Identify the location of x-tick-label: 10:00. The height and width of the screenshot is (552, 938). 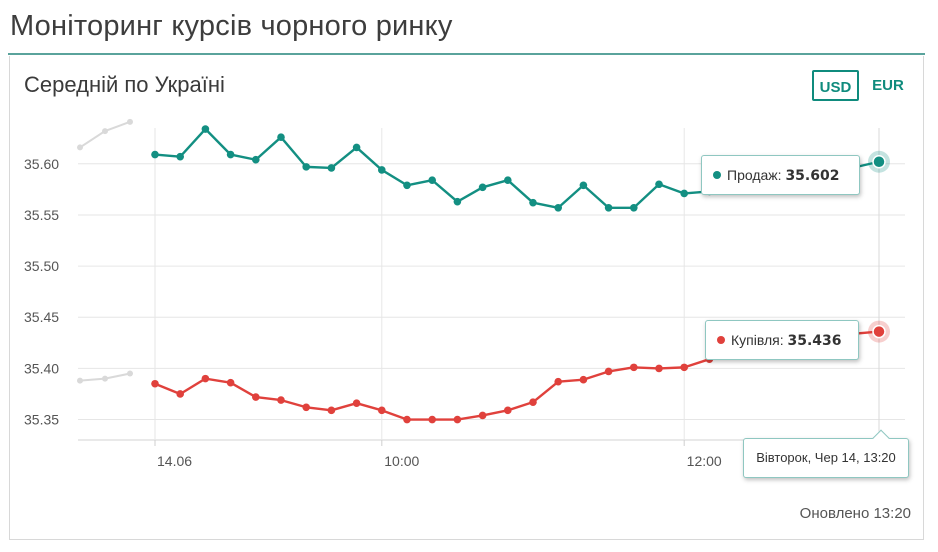
(401, 461).